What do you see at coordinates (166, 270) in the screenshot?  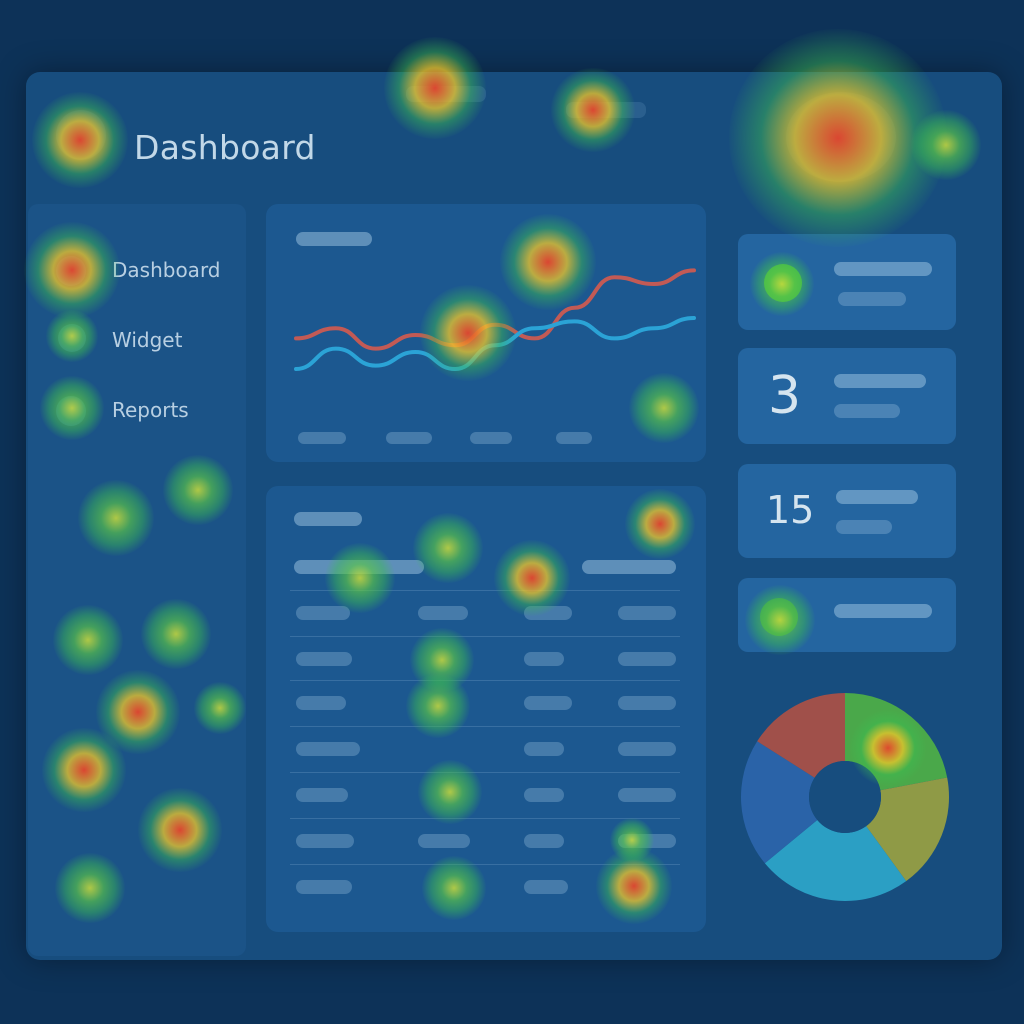 I see `sidebar-item-dashboard: Dashboard` at bounding box center [166, 270].